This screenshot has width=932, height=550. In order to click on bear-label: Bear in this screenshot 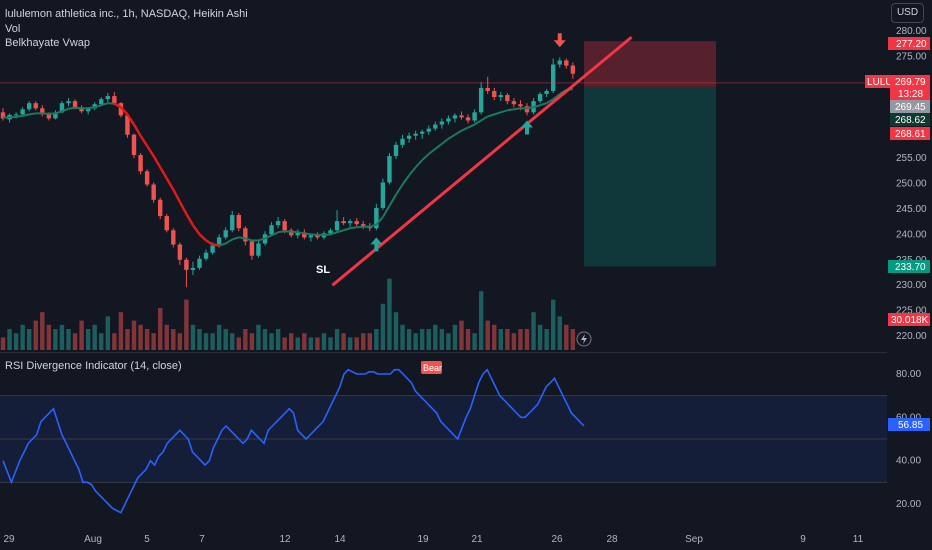, I will do `click(432, 368)`.